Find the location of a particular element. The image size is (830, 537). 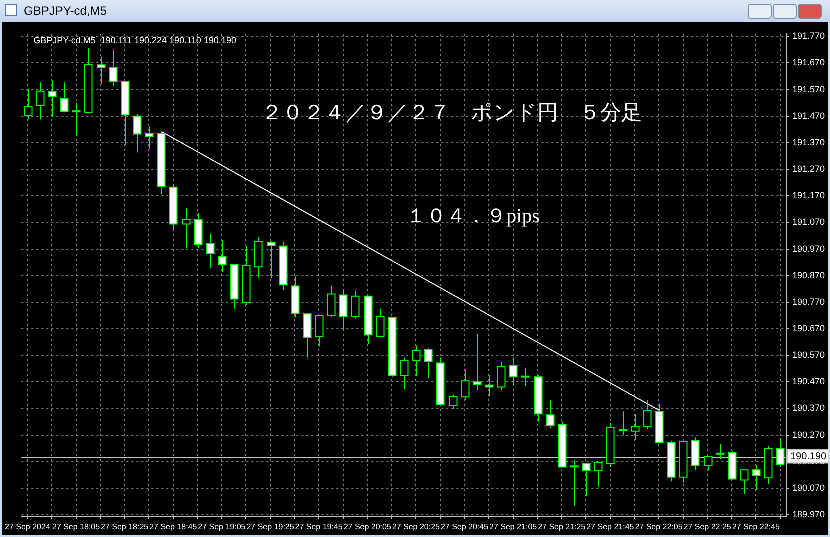

x-tick-label: 27 Sep 20:25 is located at coordinates (416, 527).